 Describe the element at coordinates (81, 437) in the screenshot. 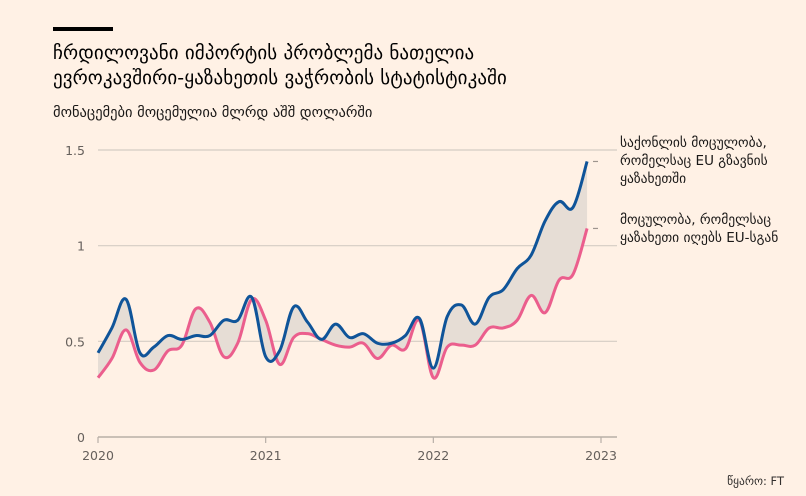

I see `y-tick-label: 0` at that location.